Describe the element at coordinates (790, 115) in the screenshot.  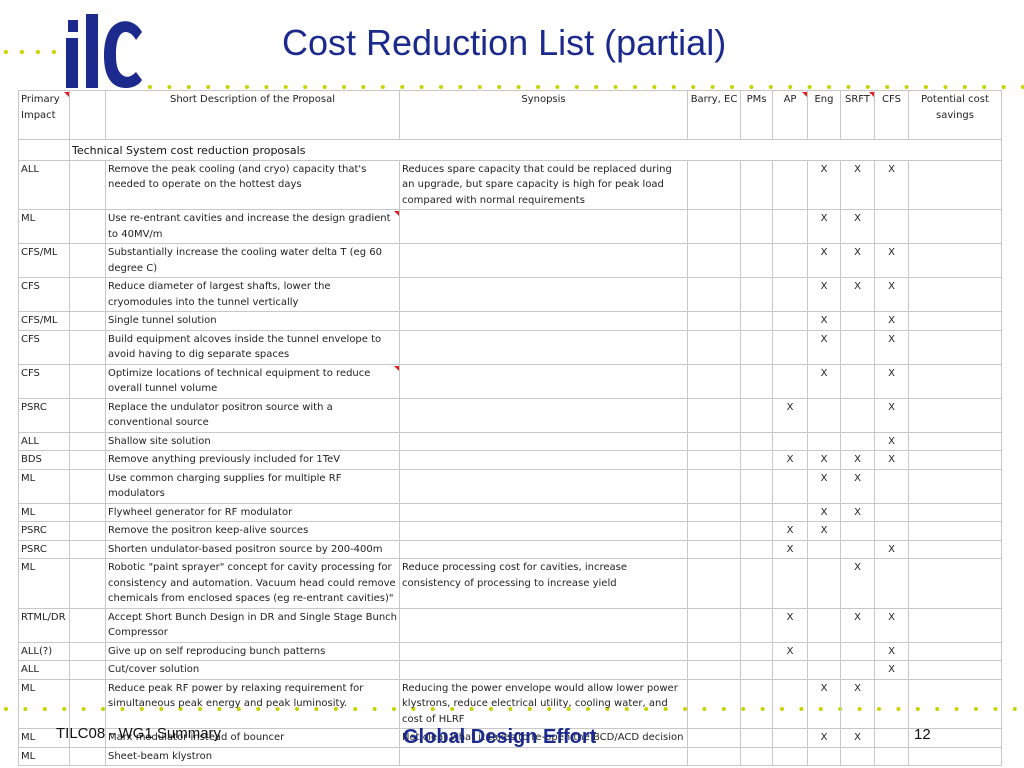
I see `header-ap: AP` at that location.